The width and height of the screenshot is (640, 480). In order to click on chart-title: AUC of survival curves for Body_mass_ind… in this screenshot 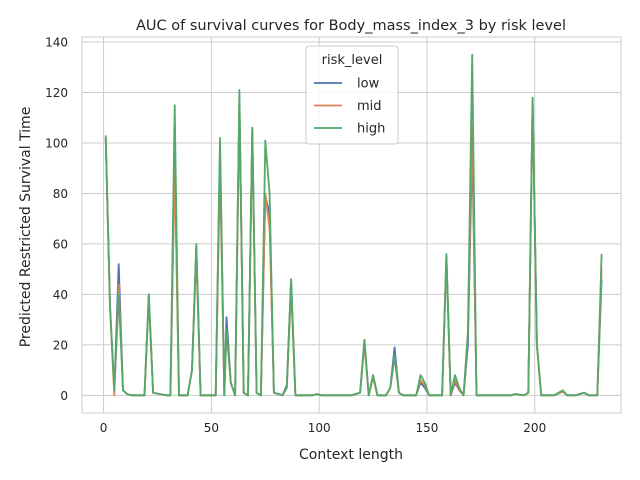, I will do `click(351, 26)`.